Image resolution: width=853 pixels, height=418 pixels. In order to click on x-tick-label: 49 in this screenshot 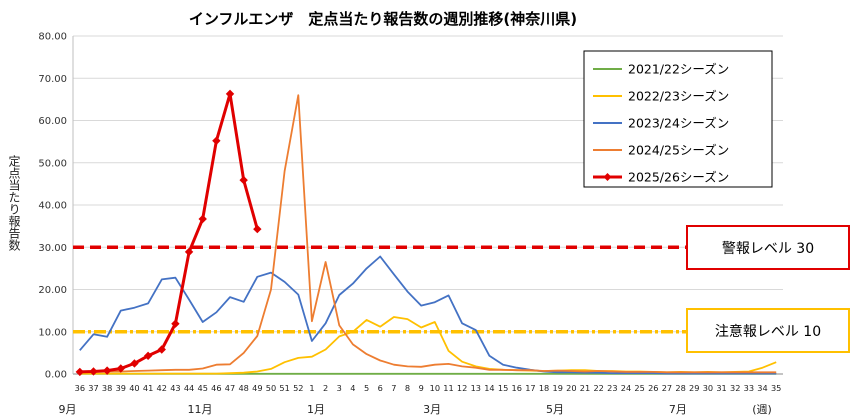, I will do `click(257, 388)`.